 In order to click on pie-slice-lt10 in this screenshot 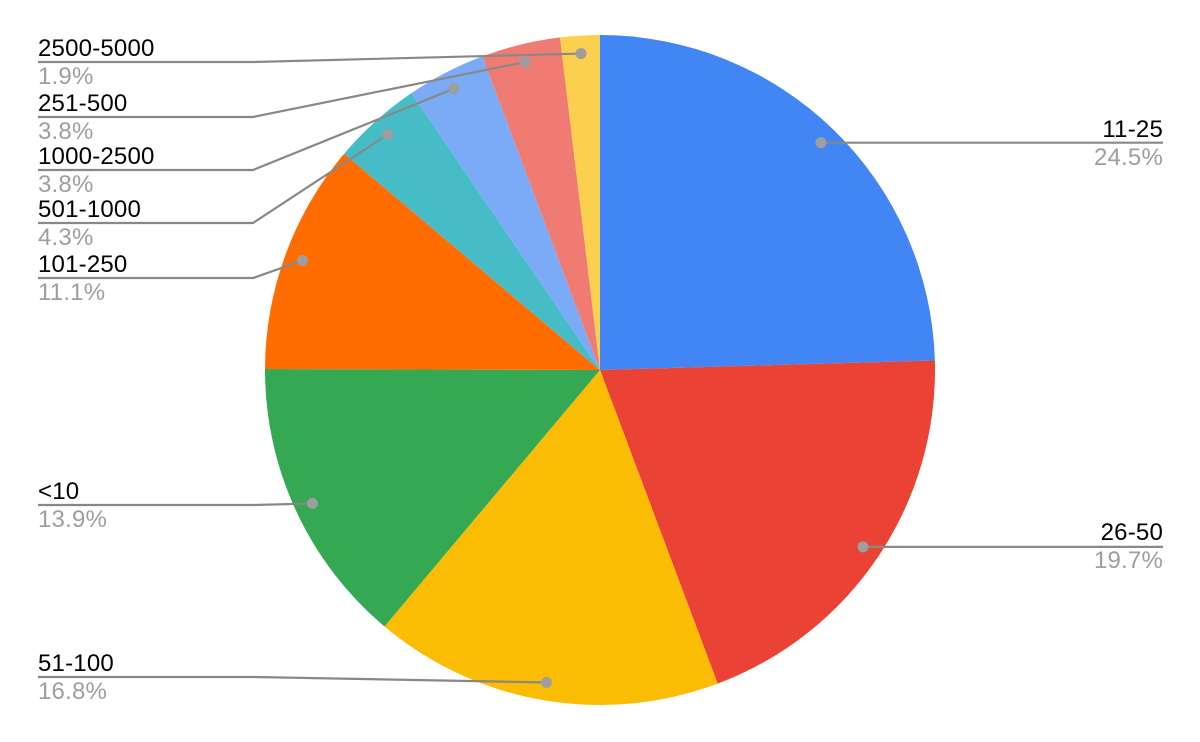, I will do `click(432, 497)`.